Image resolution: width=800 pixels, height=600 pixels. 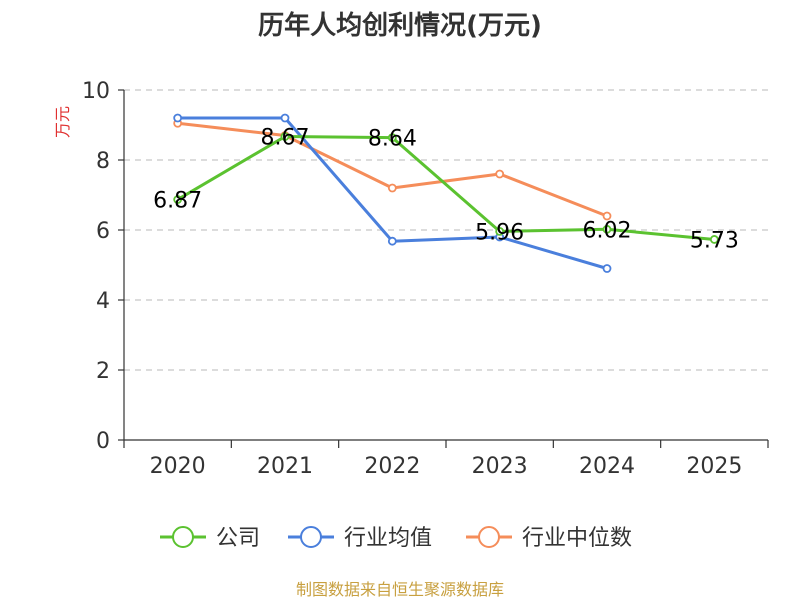 I want to click on x-tick-label: 2025, so click(x=714, y=466).